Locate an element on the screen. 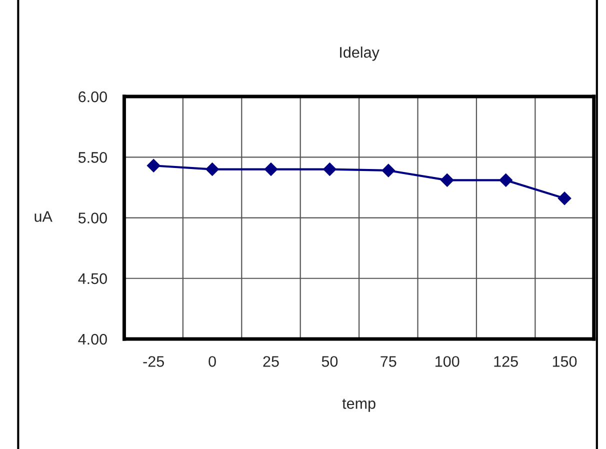 The image size is (606, 449). y-tick-label: 6.00 is located at coordinates (92, 96).